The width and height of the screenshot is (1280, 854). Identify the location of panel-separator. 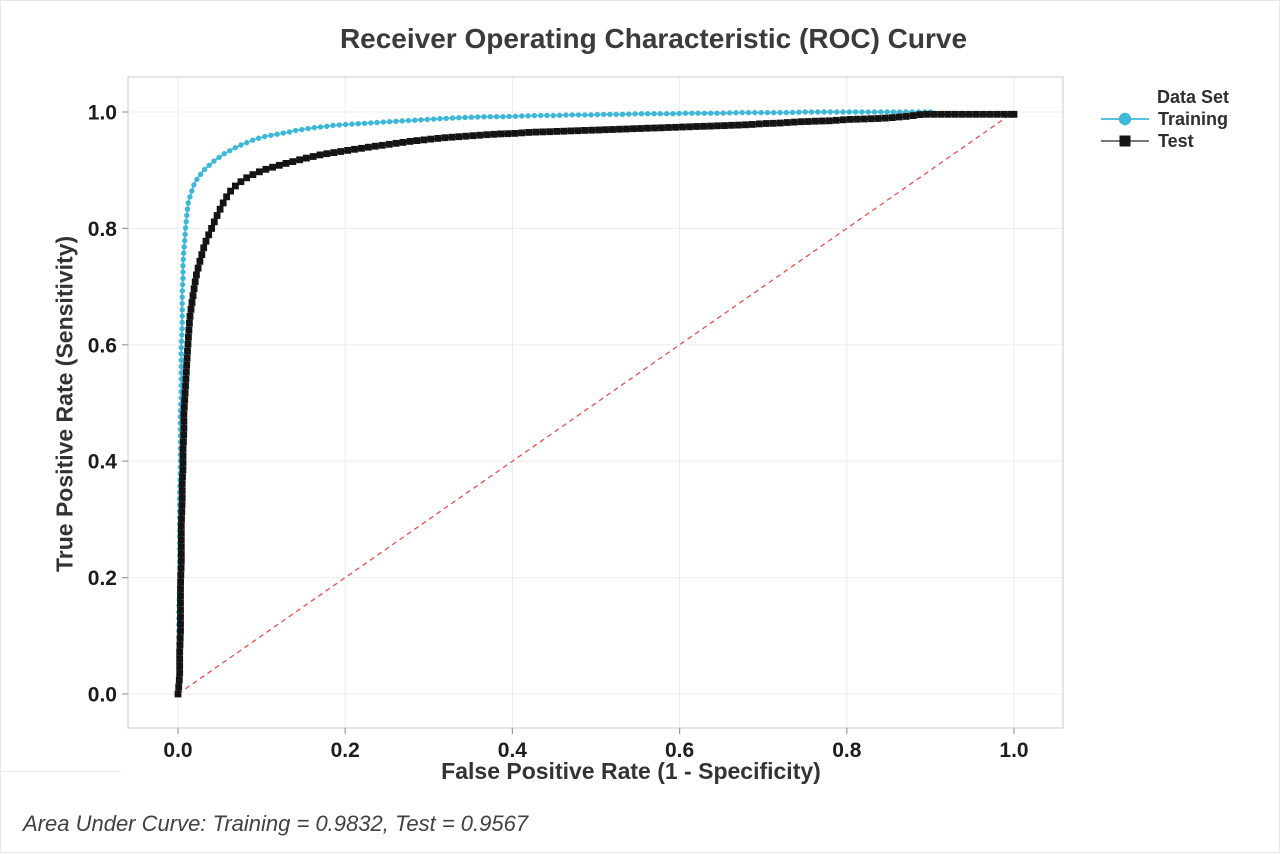
(61, 771).